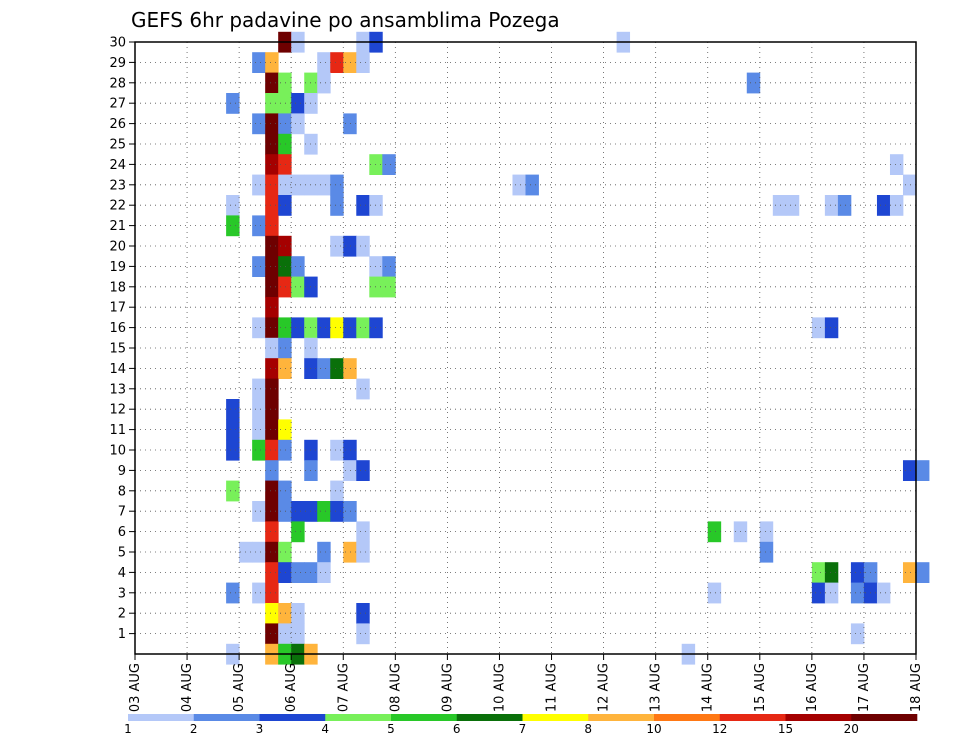  I want to click on x-tick-label: 08 AUG, so click(395, 687).